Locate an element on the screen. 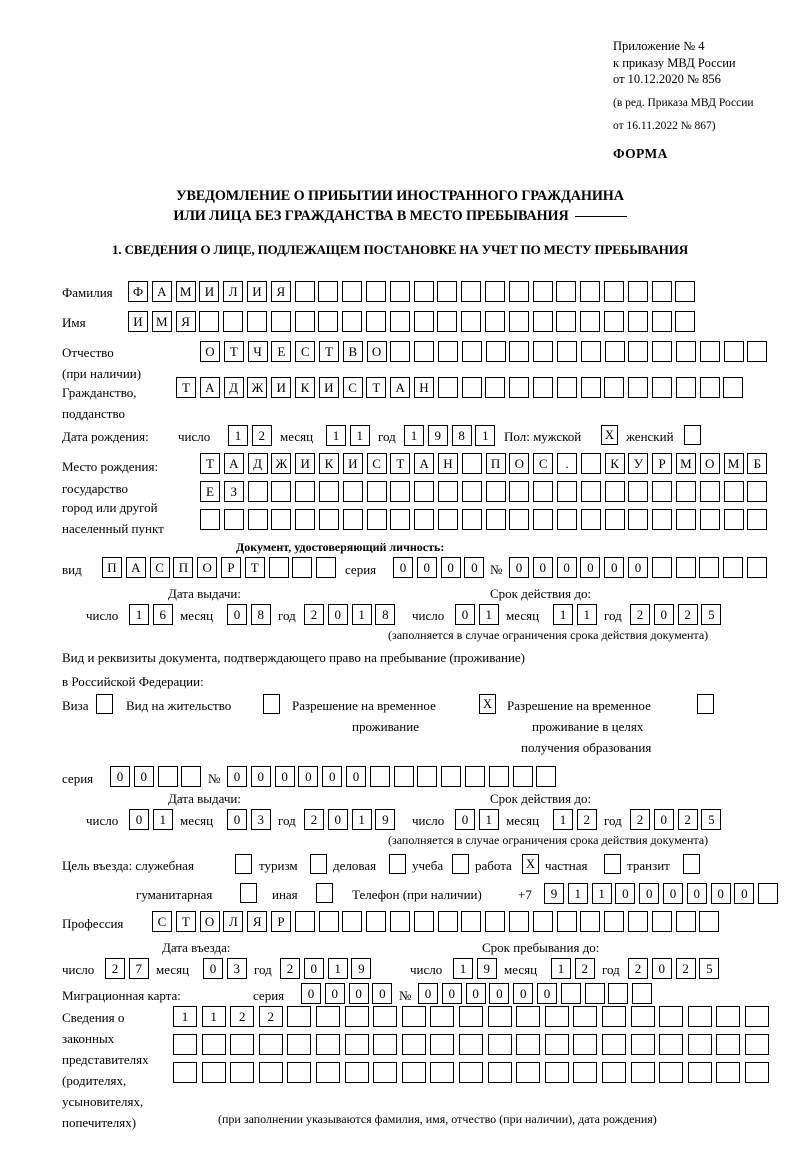 This screenshot has height=1163, width=800. purpose-tourism-checkbox is located at coordinates (318, 864).